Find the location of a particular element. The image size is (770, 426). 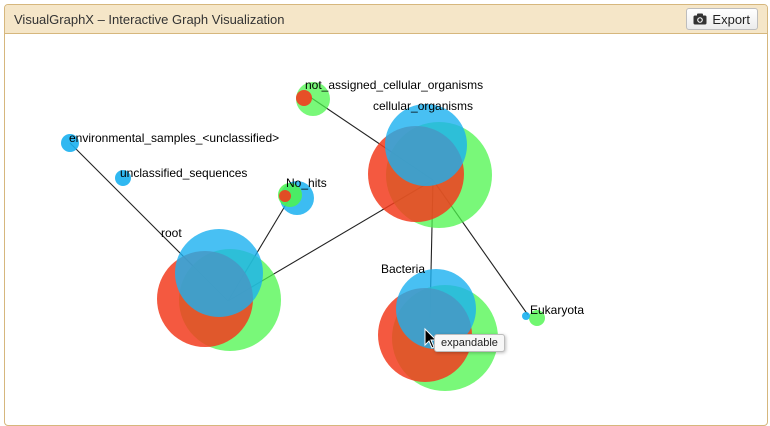

node-label-cellular-organisms: cellular_organisms is located at coordinates (423, 106).